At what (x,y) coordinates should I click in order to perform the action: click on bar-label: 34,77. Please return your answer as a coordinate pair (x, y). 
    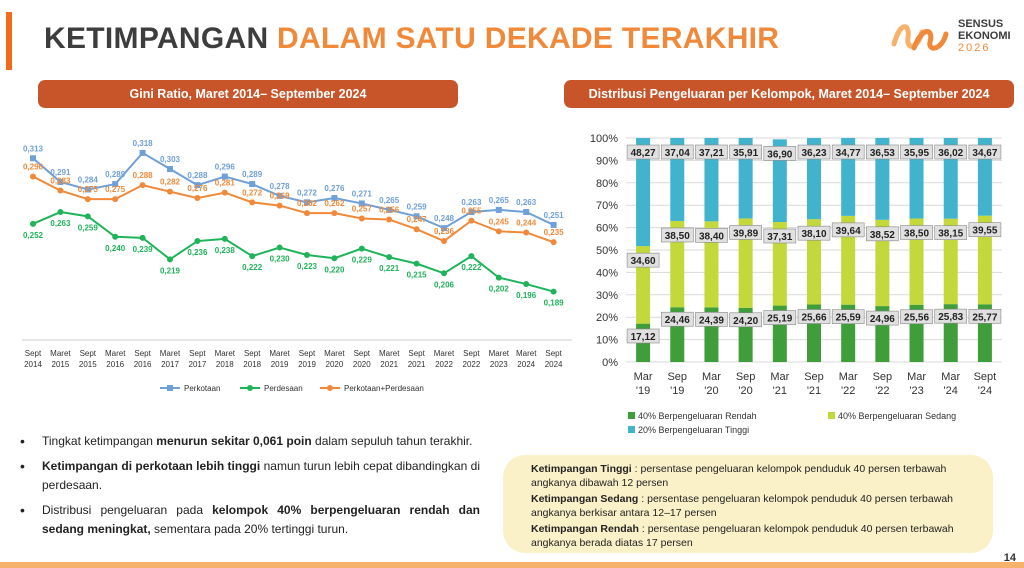
    Looking at the image, I should click on (848, 152).